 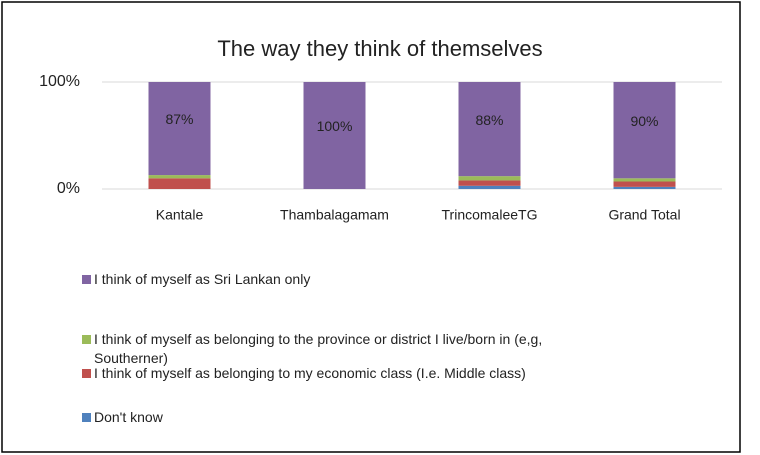 I want to click on data-label: 100%, so click(x=335, y=126).